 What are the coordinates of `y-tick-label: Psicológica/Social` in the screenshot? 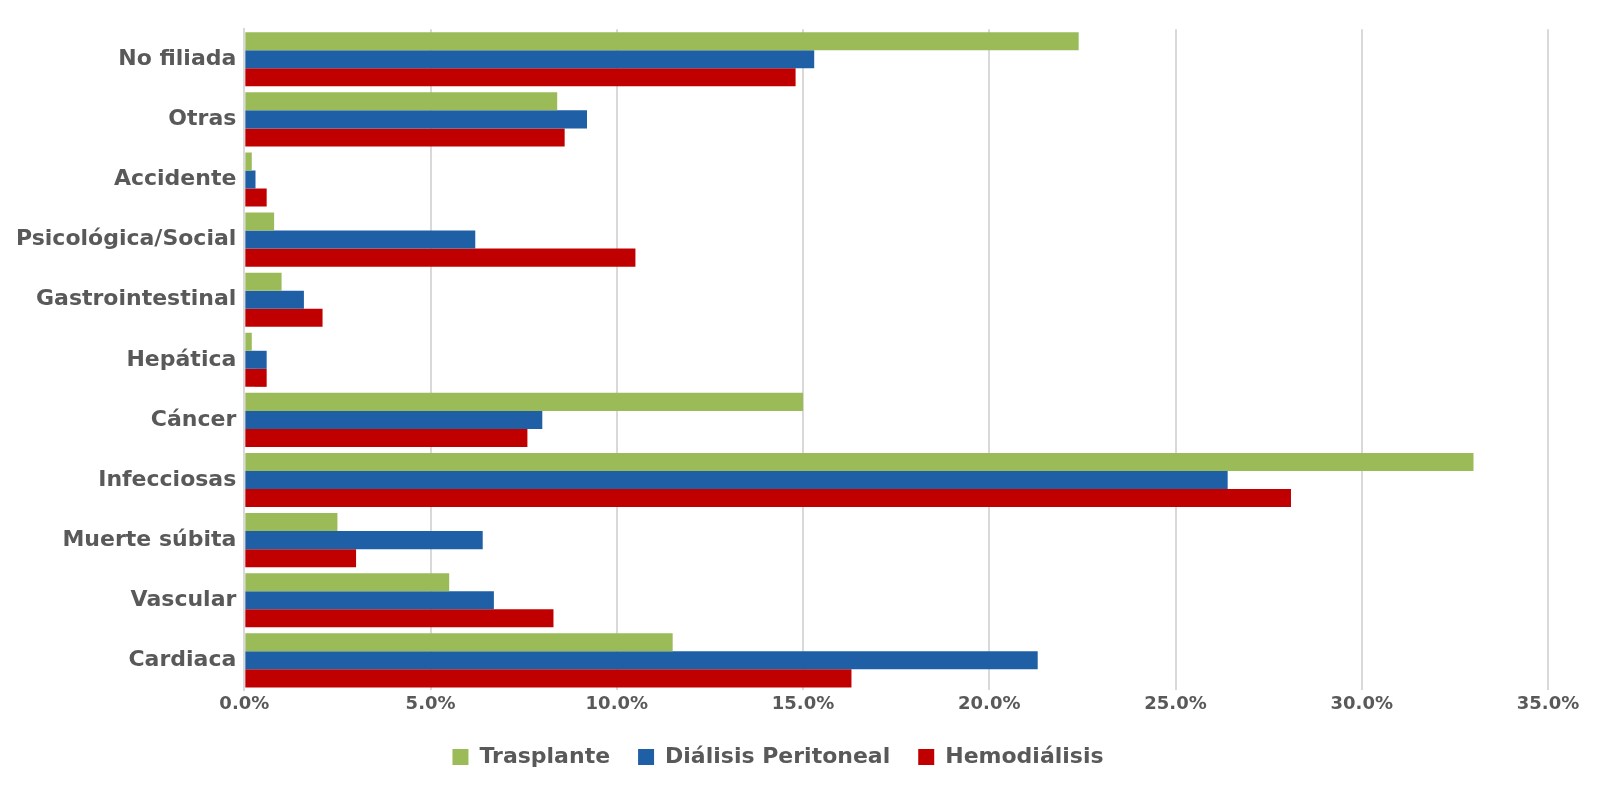 It's located at (126, 238).